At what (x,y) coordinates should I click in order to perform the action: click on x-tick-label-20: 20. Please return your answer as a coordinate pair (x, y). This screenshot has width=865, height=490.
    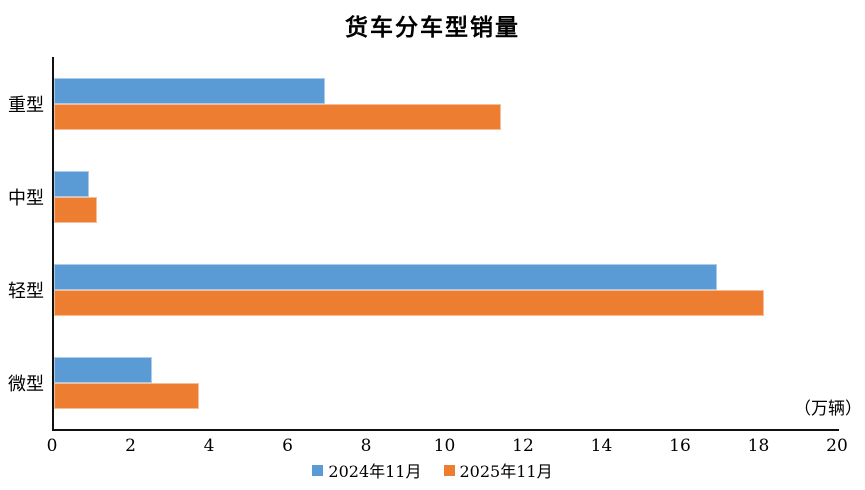
    Looking at the image, I should click on (837, 446).